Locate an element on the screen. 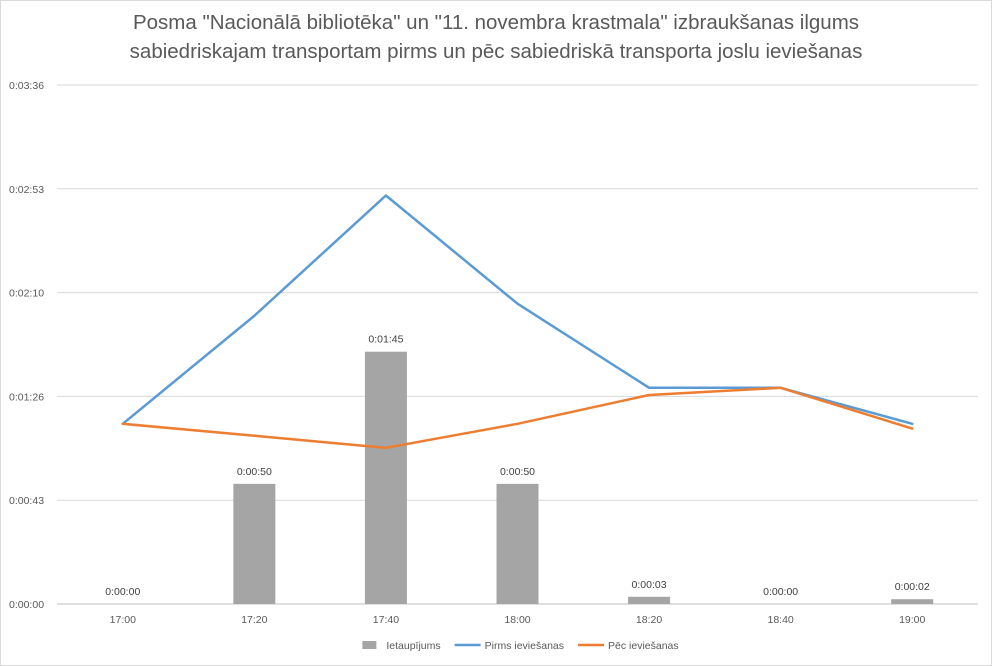 This screenshot has width=992, height=666. x-tick-label: 17:40 is located at coordinates (386, 620).